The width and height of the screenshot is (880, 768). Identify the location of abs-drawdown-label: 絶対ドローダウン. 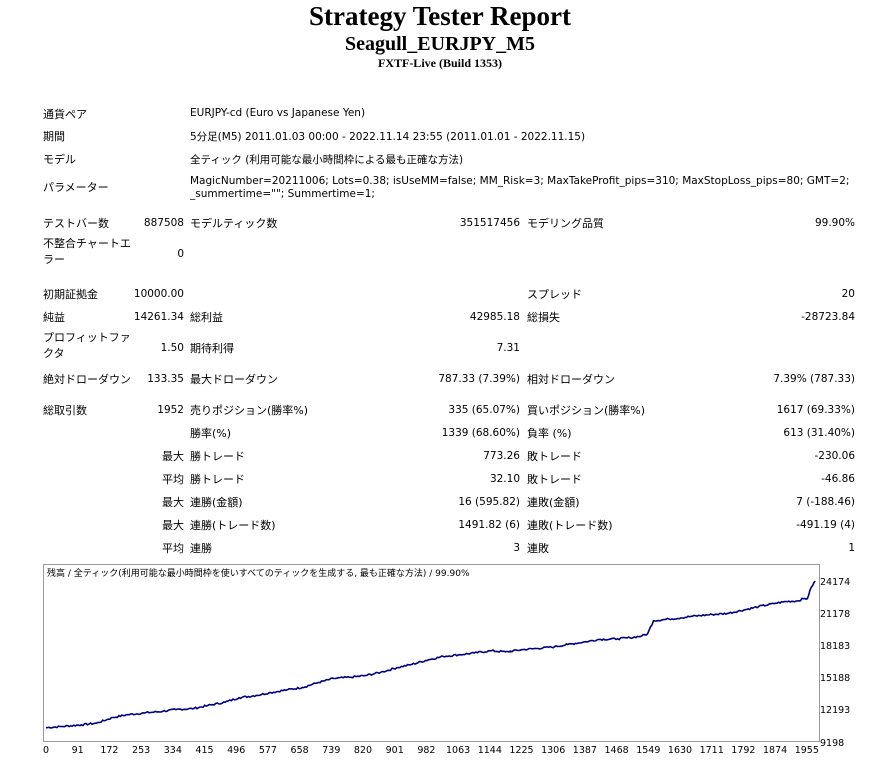
(87, 379).